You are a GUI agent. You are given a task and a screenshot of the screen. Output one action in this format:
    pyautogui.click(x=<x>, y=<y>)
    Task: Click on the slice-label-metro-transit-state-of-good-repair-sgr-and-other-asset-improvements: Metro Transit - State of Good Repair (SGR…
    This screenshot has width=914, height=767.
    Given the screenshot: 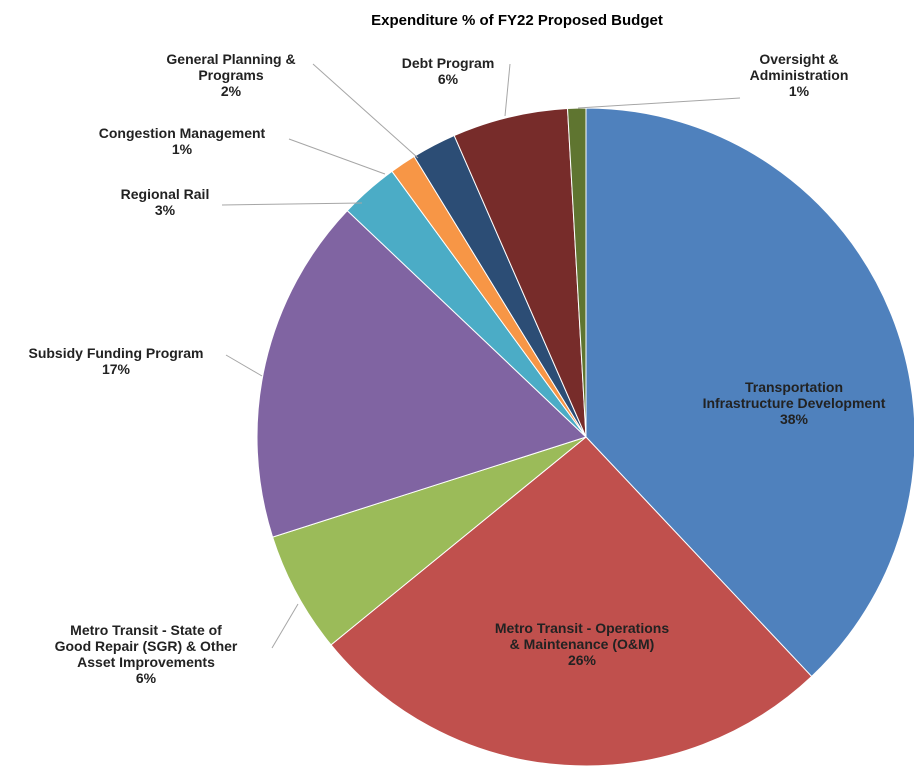 What is the action you would take?
    pyautogui.click(x=146, y=654)
    